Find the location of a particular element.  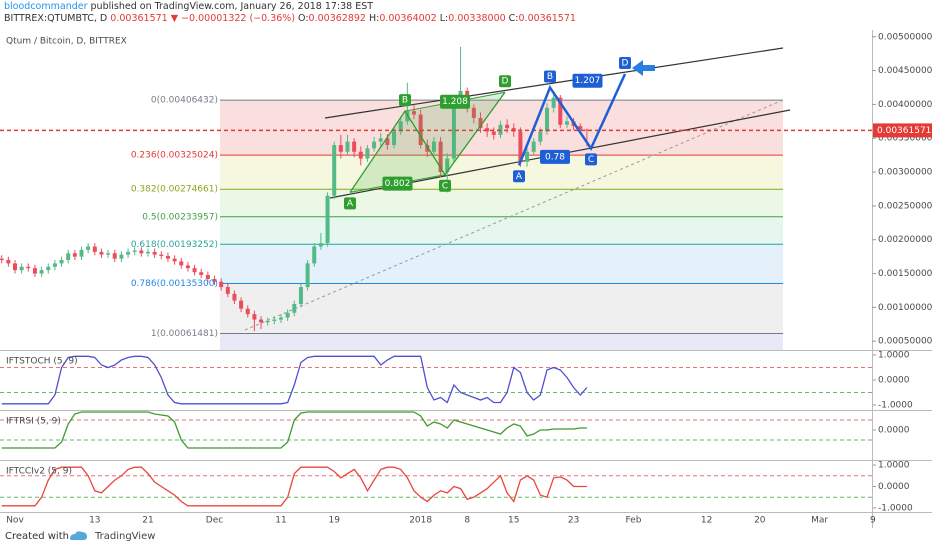

y-tick-label: -1.0000 is located at coordinates (895, 508).